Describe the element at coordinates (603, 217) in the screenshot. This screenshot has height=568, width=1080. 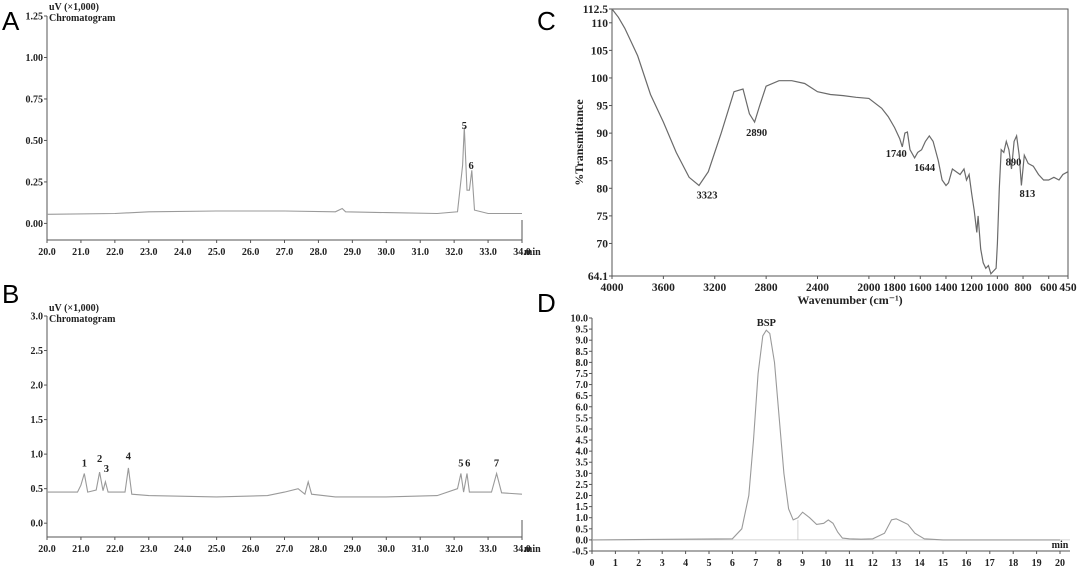
I see `y-tick-label: 75` at that location.